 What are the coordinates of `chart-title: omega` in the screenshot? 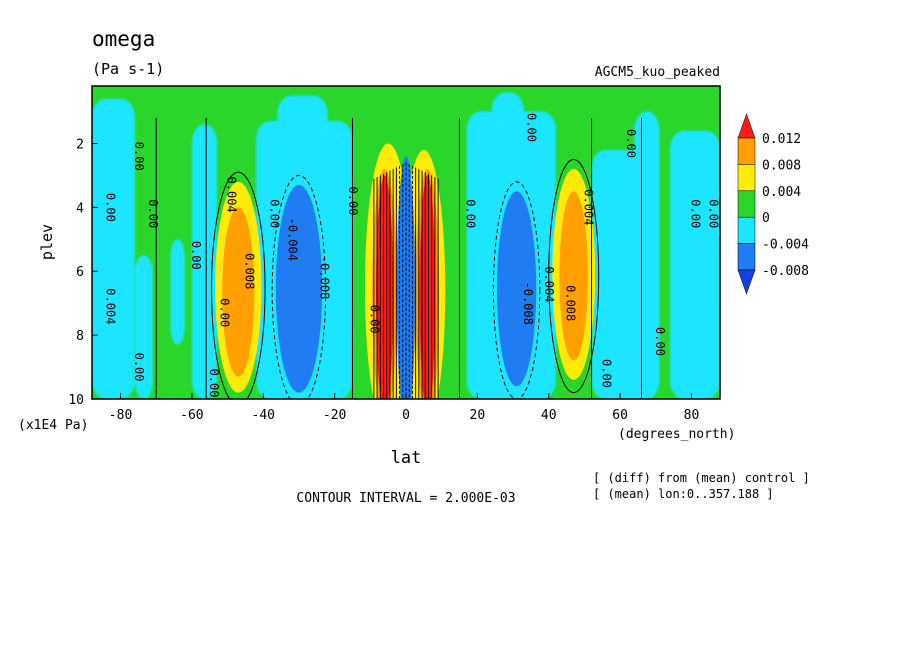 It's located at (123, 39).